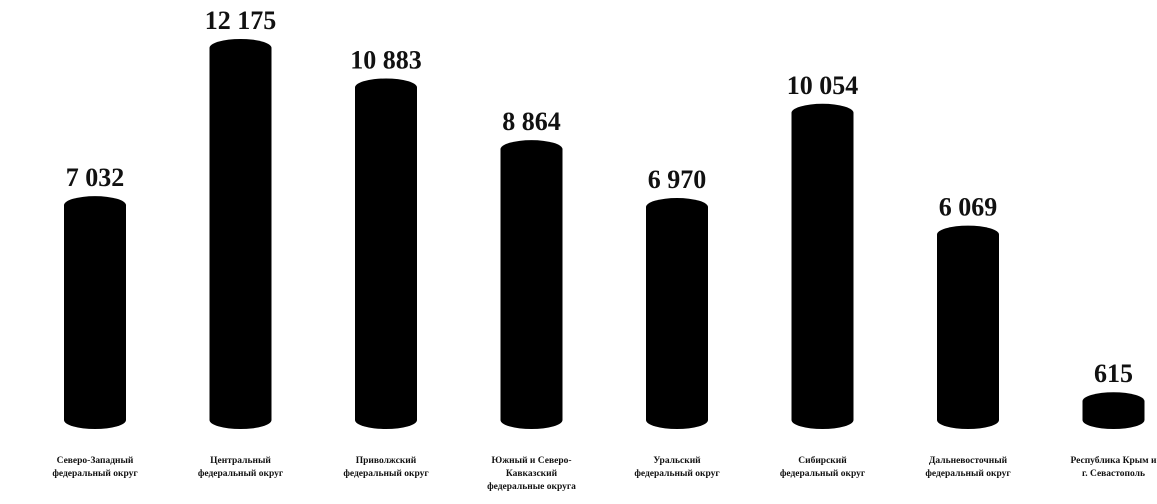  I want to click on category-label-line: Дальневосточный, so click(968, 460).